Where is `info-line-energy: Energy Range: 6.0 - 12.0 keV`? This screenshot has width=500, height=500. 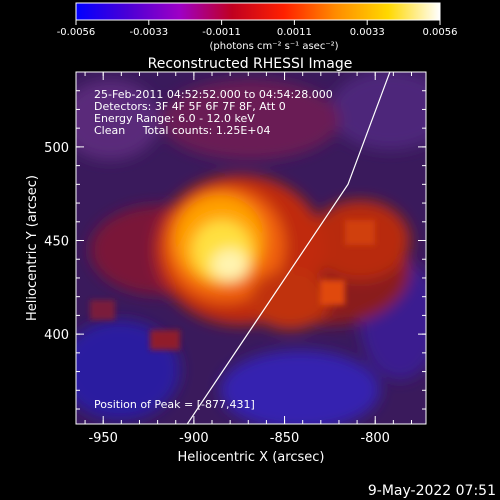
info-line-energy: Energy Range: 6.0 - 12.0 keV is located at coordinates (174, 118).